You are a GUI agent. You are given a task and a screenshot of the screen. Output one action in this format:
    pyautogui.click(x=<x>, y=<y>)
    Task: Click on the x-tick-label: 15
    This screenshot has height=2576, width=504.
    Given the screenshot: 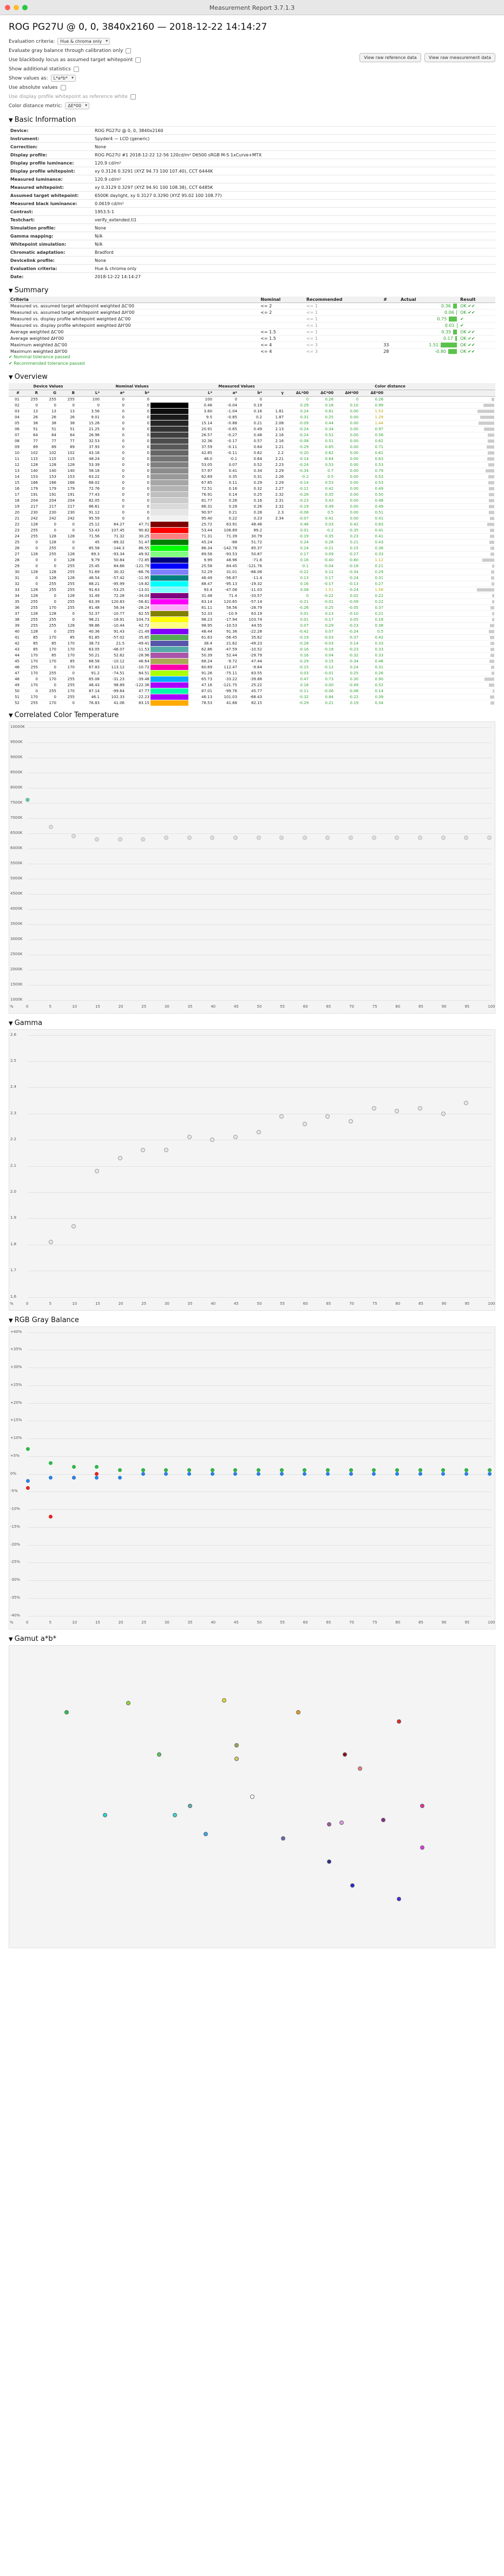 What is the action you would take?
    pyautogui.click(x=97, y=1303)
    